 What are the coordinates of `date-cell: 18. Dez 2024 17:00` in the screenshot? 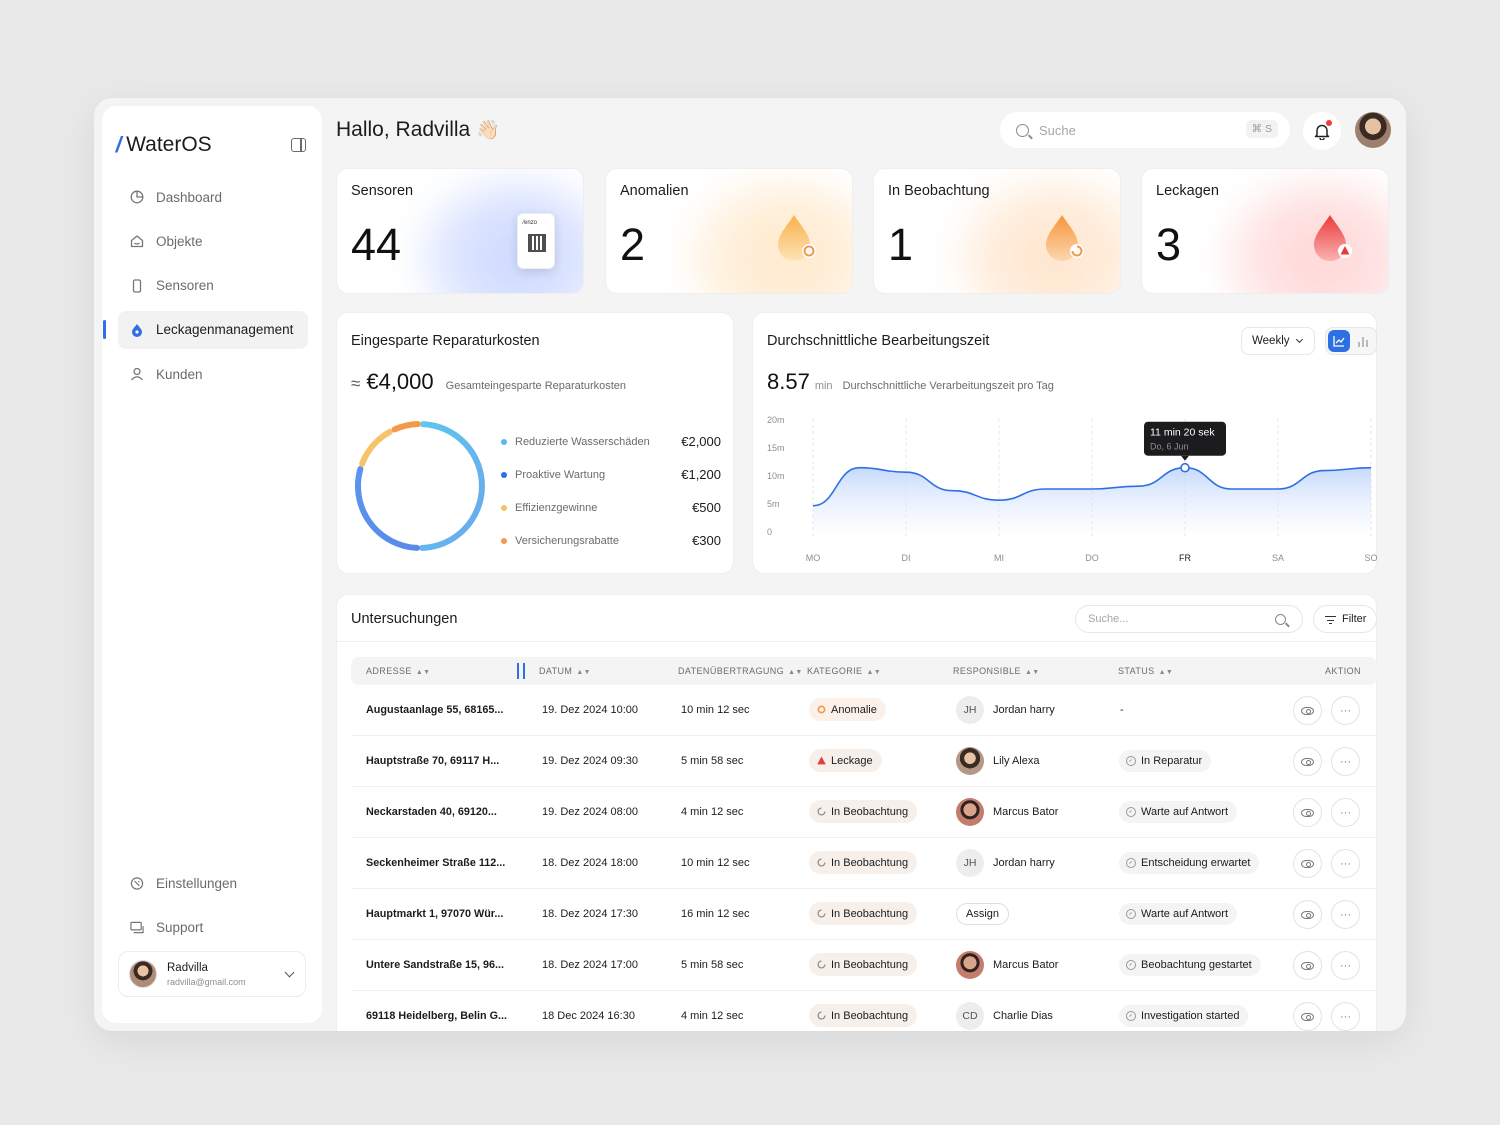 It's located at (590, 965).